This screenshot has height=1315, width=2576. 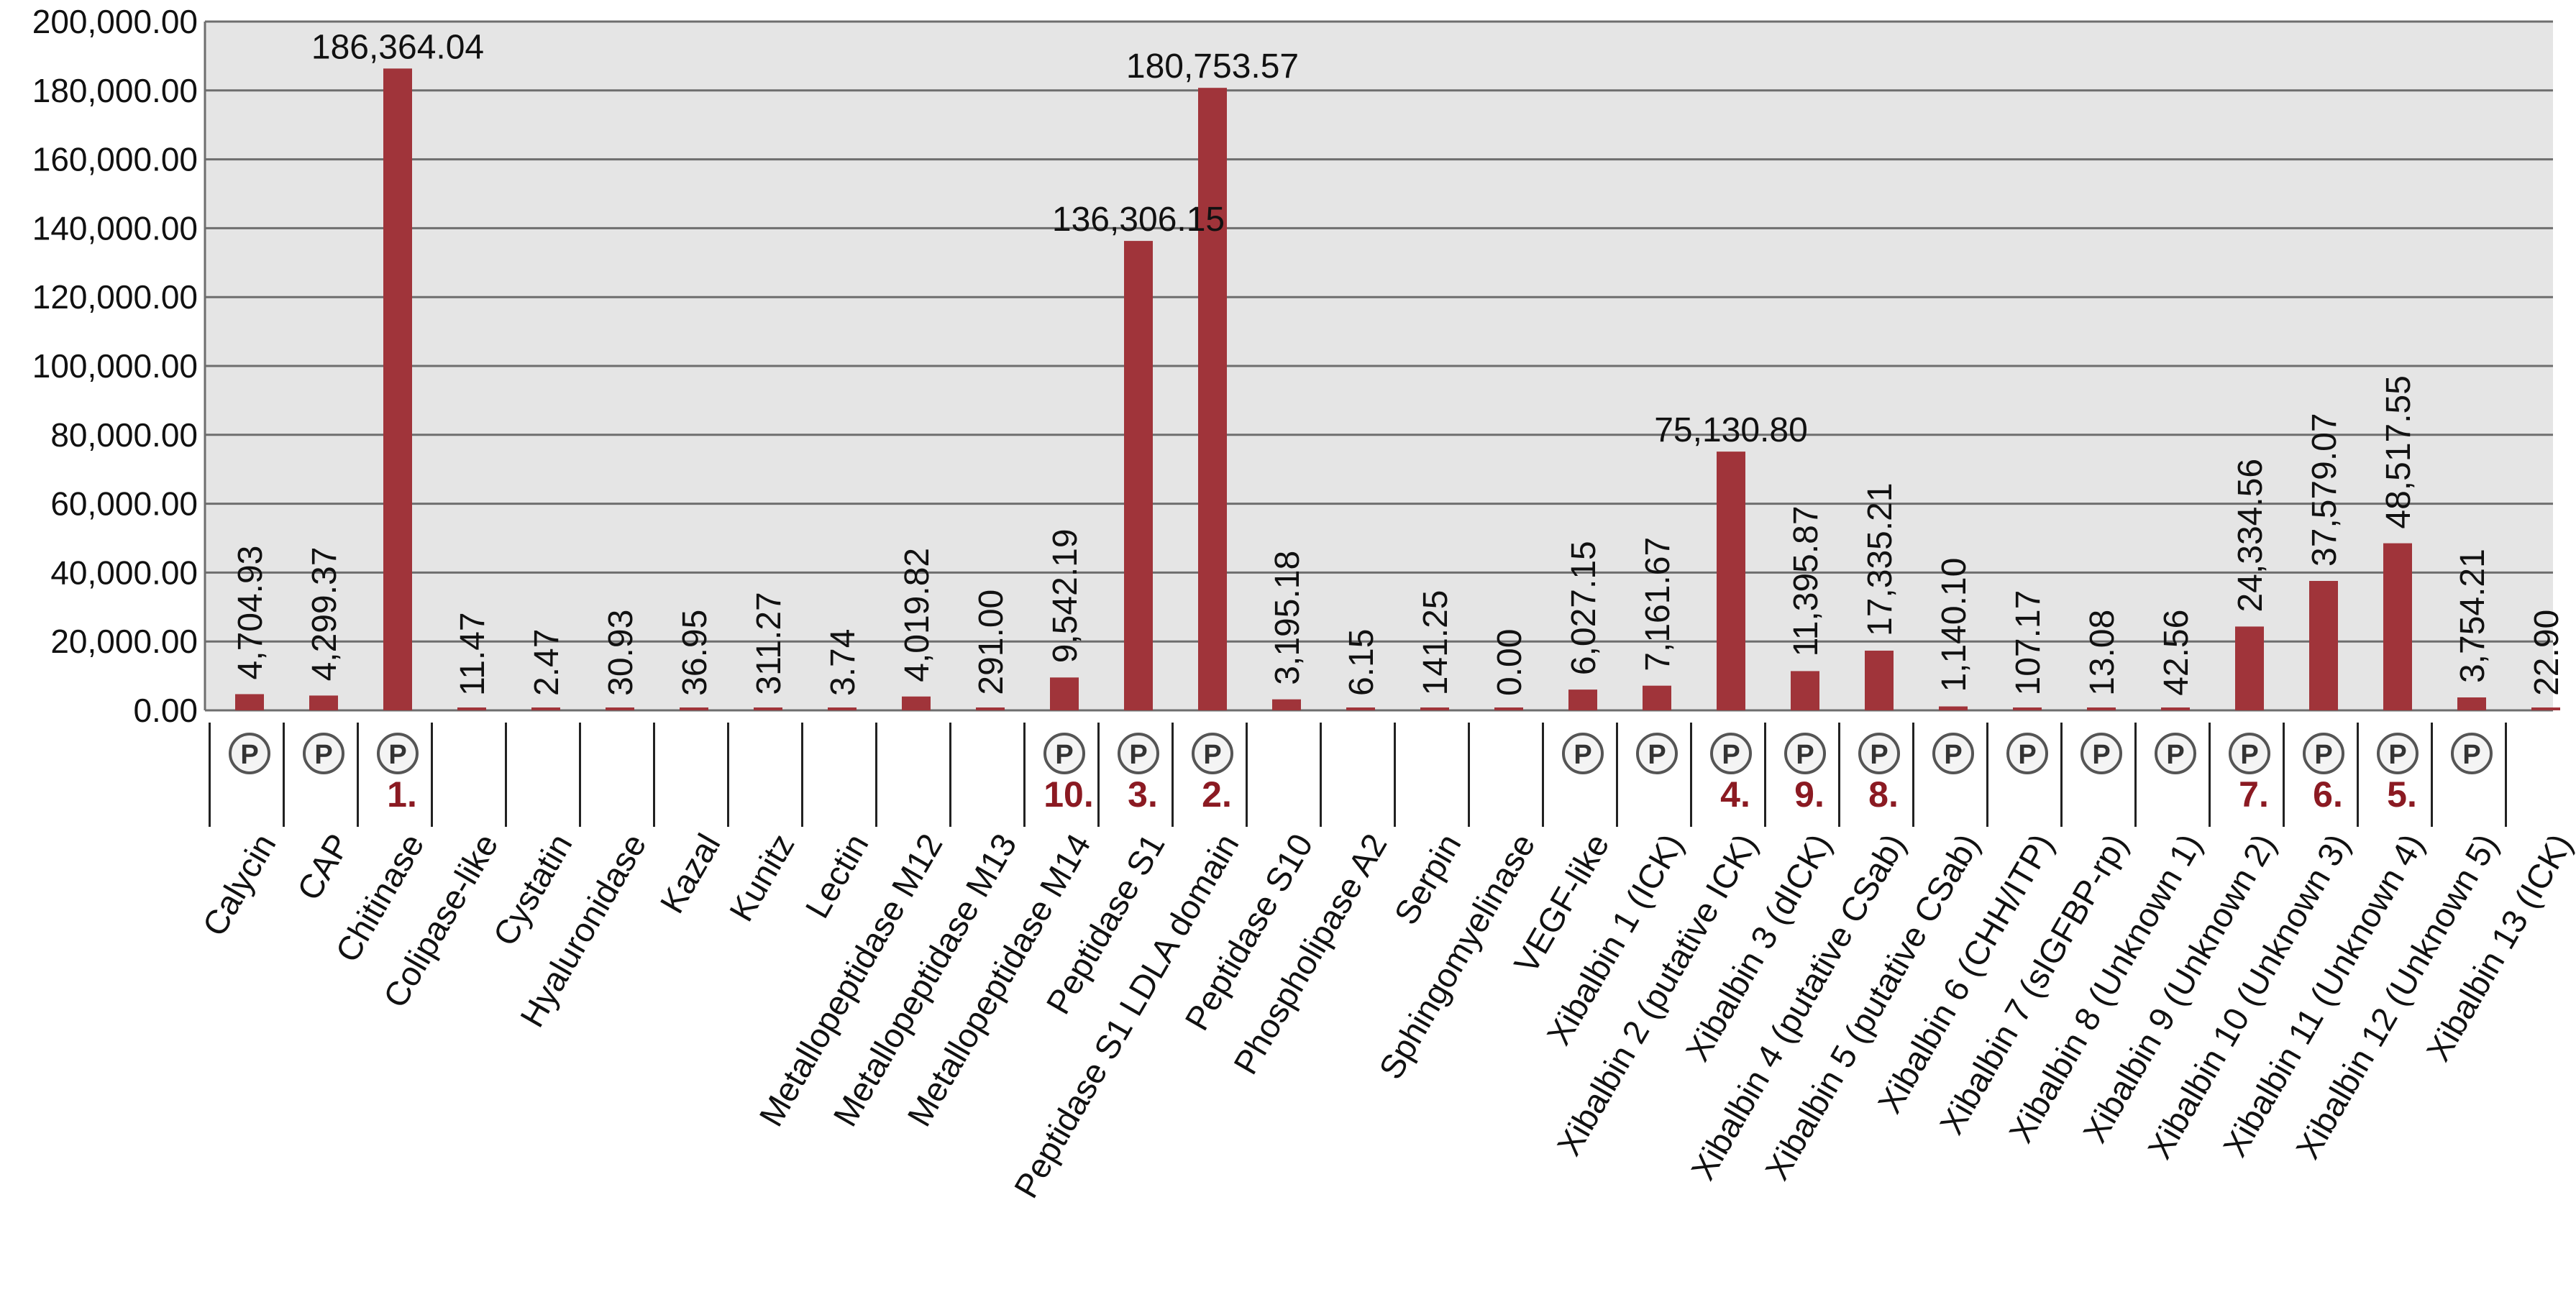 I want to click on rank-label: 6., so click(x=2328, y=794).